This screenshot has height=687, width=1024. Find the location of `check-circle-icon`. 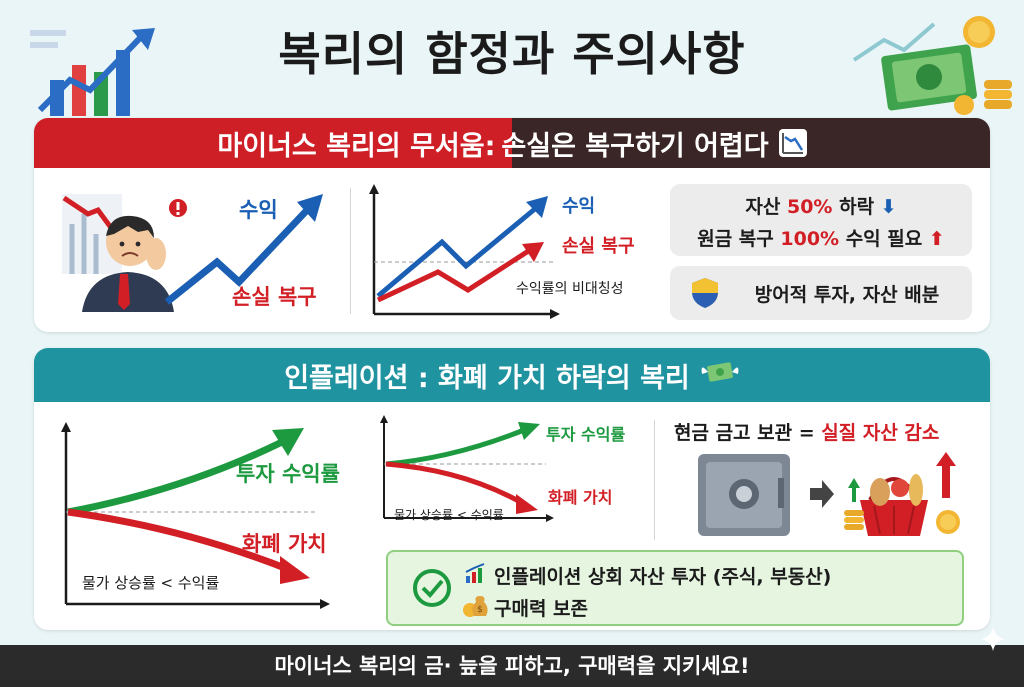

check-circle-icon is located at coordinates (432, 588).